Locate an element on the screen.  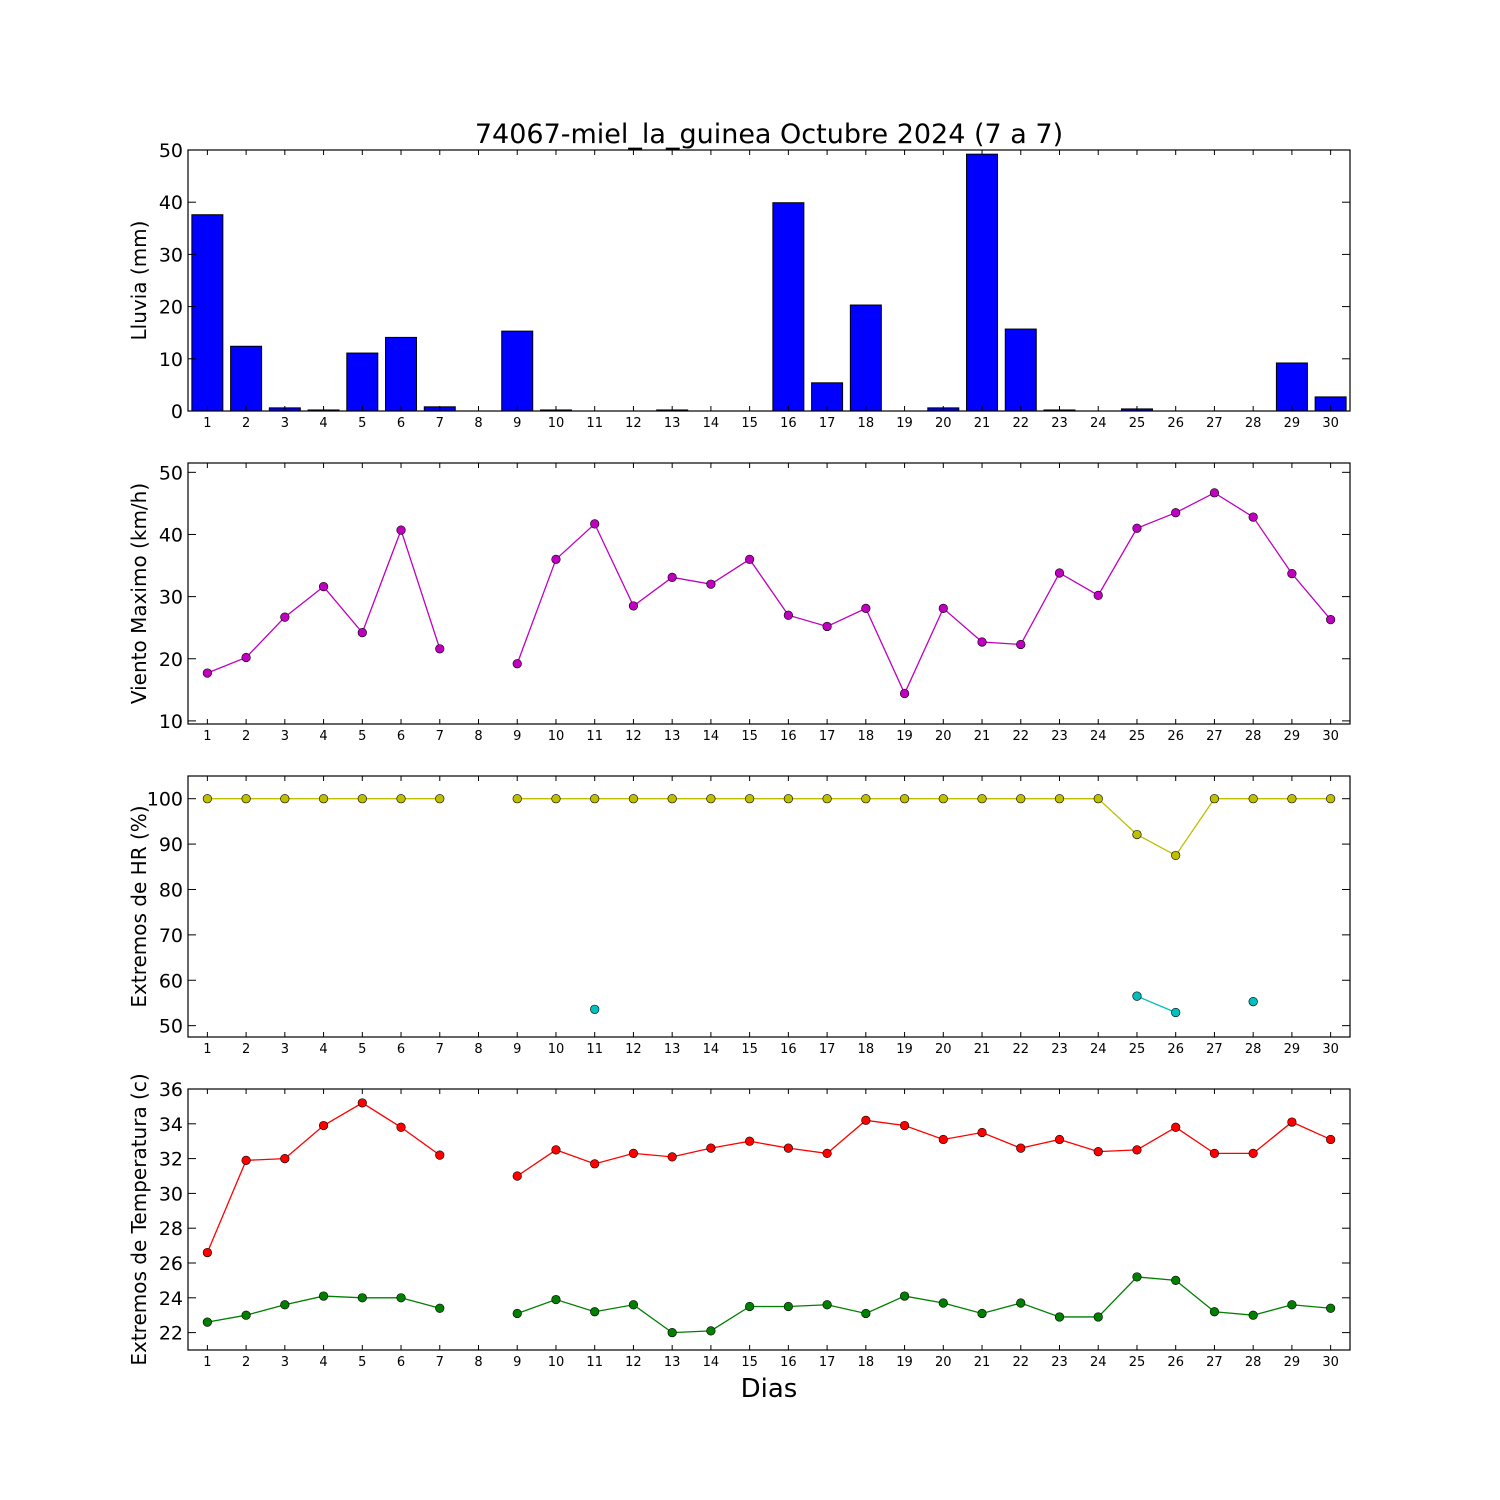
humidity-y-tick-label: 60 is located at coordinates (171, 981).